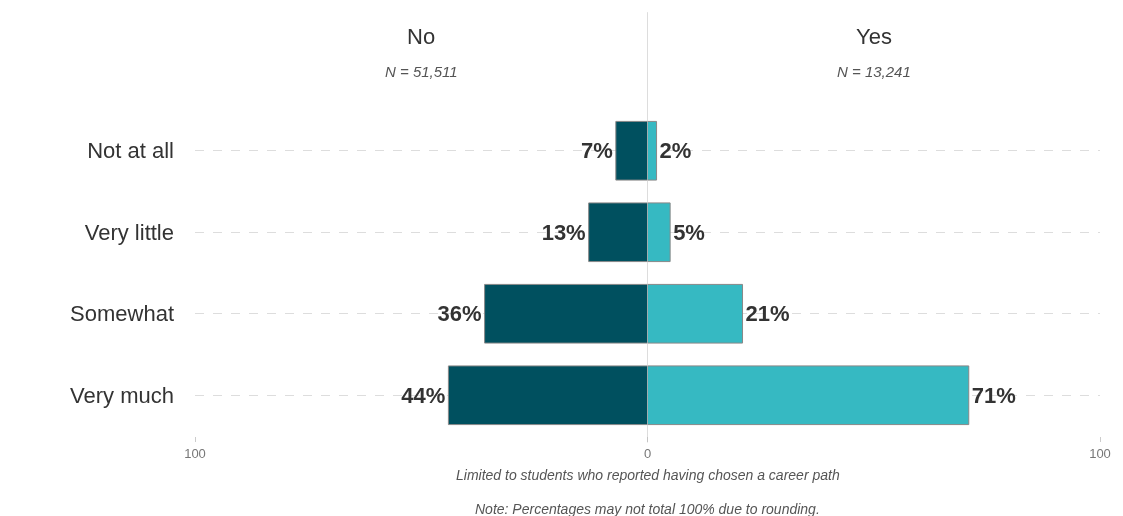  What do you see at coordinates (689, 232) in the screenshot?
I see `data-label: 5%` at bounding box center [689, 232].